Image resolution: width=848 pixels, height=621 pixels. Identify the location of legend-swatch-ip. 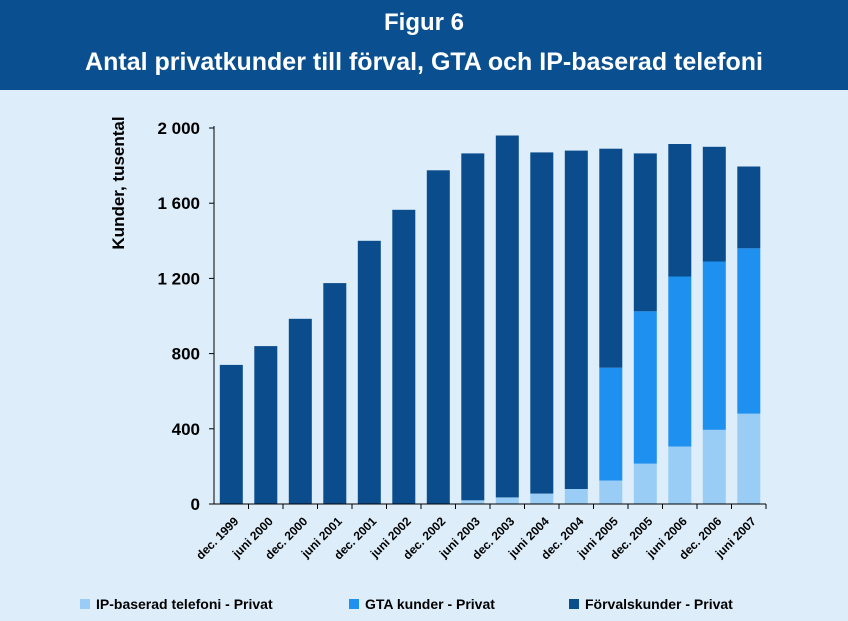
(85, 604).